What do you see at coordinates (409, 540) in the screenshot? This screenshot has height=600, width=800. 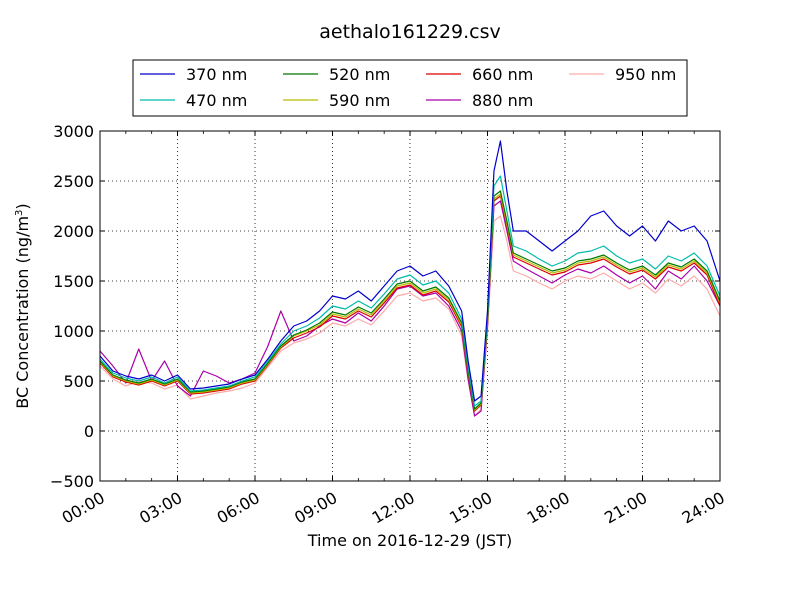 I see `x-axis-label: Time on 2016-12-29 (JST)` at bounding box center [409, 540].